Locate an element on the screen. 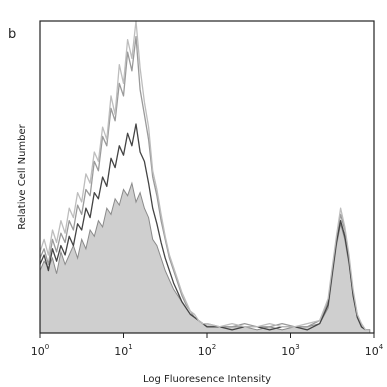  x-tick-label: 10² is located at coordinates (207, 350).